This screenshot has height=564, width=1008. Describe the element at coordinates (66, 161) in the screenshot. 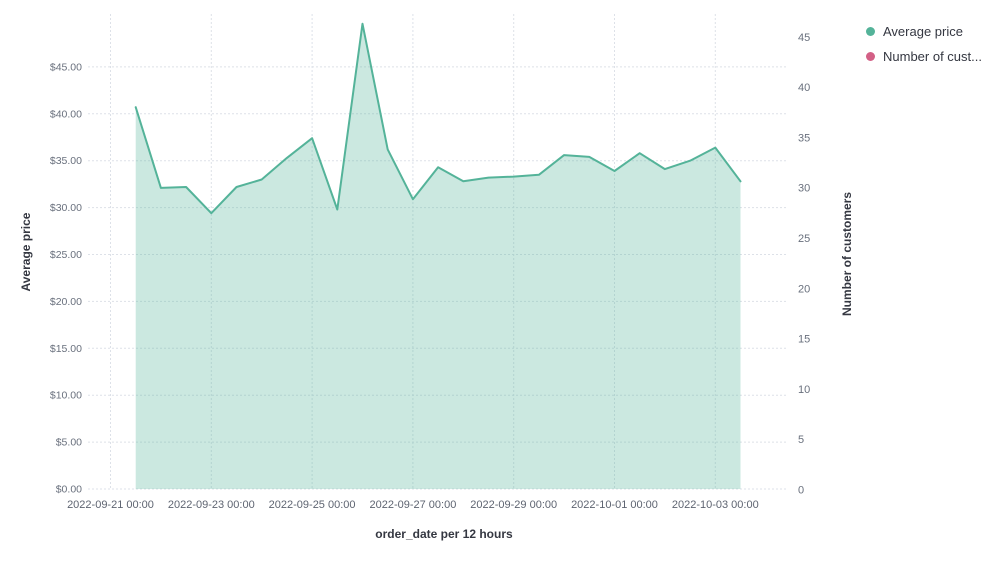

I see `y-axis-left-tick-label: $35.00` at that location.